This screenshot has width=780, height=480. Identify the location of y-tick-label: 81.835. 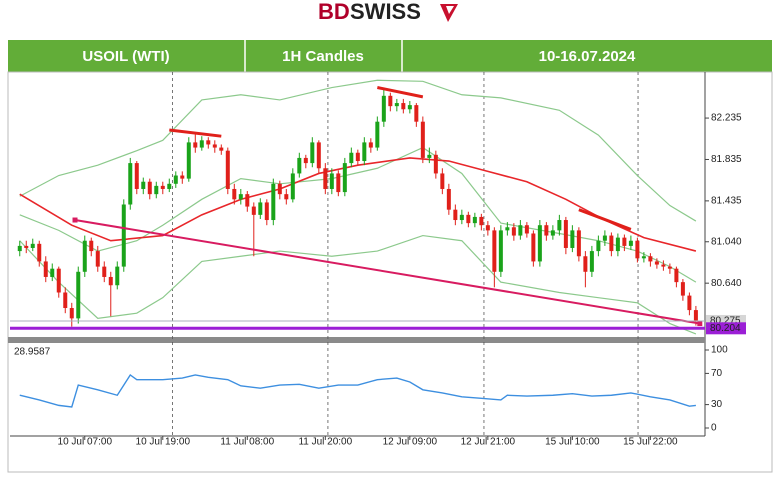
(726, 159).